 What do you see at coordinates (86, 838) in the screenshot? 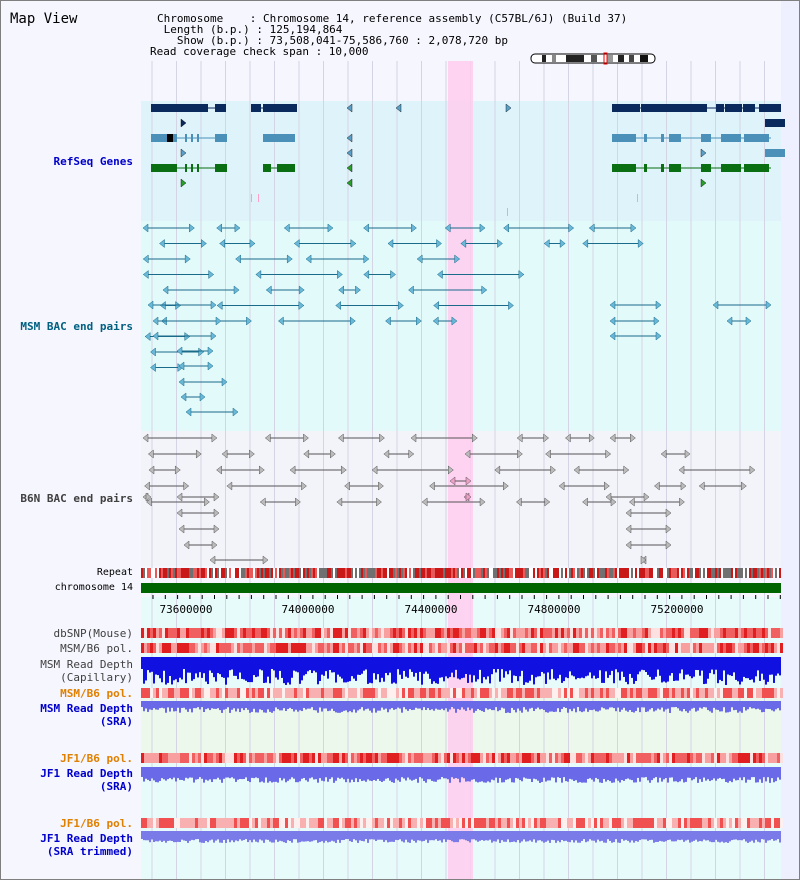
I see `track-label-jf1-depth-trim: JF1 Read Depth` at bounding box center [86, 838].